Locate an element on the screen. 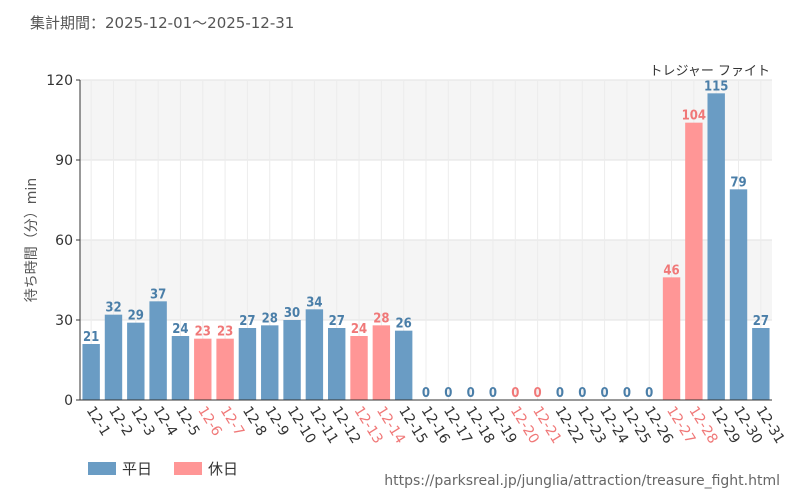 Image resolution: width=800 pixels, height=500 pixels. legend-label-weekday: 平日 is located at coordinates (137, 469).